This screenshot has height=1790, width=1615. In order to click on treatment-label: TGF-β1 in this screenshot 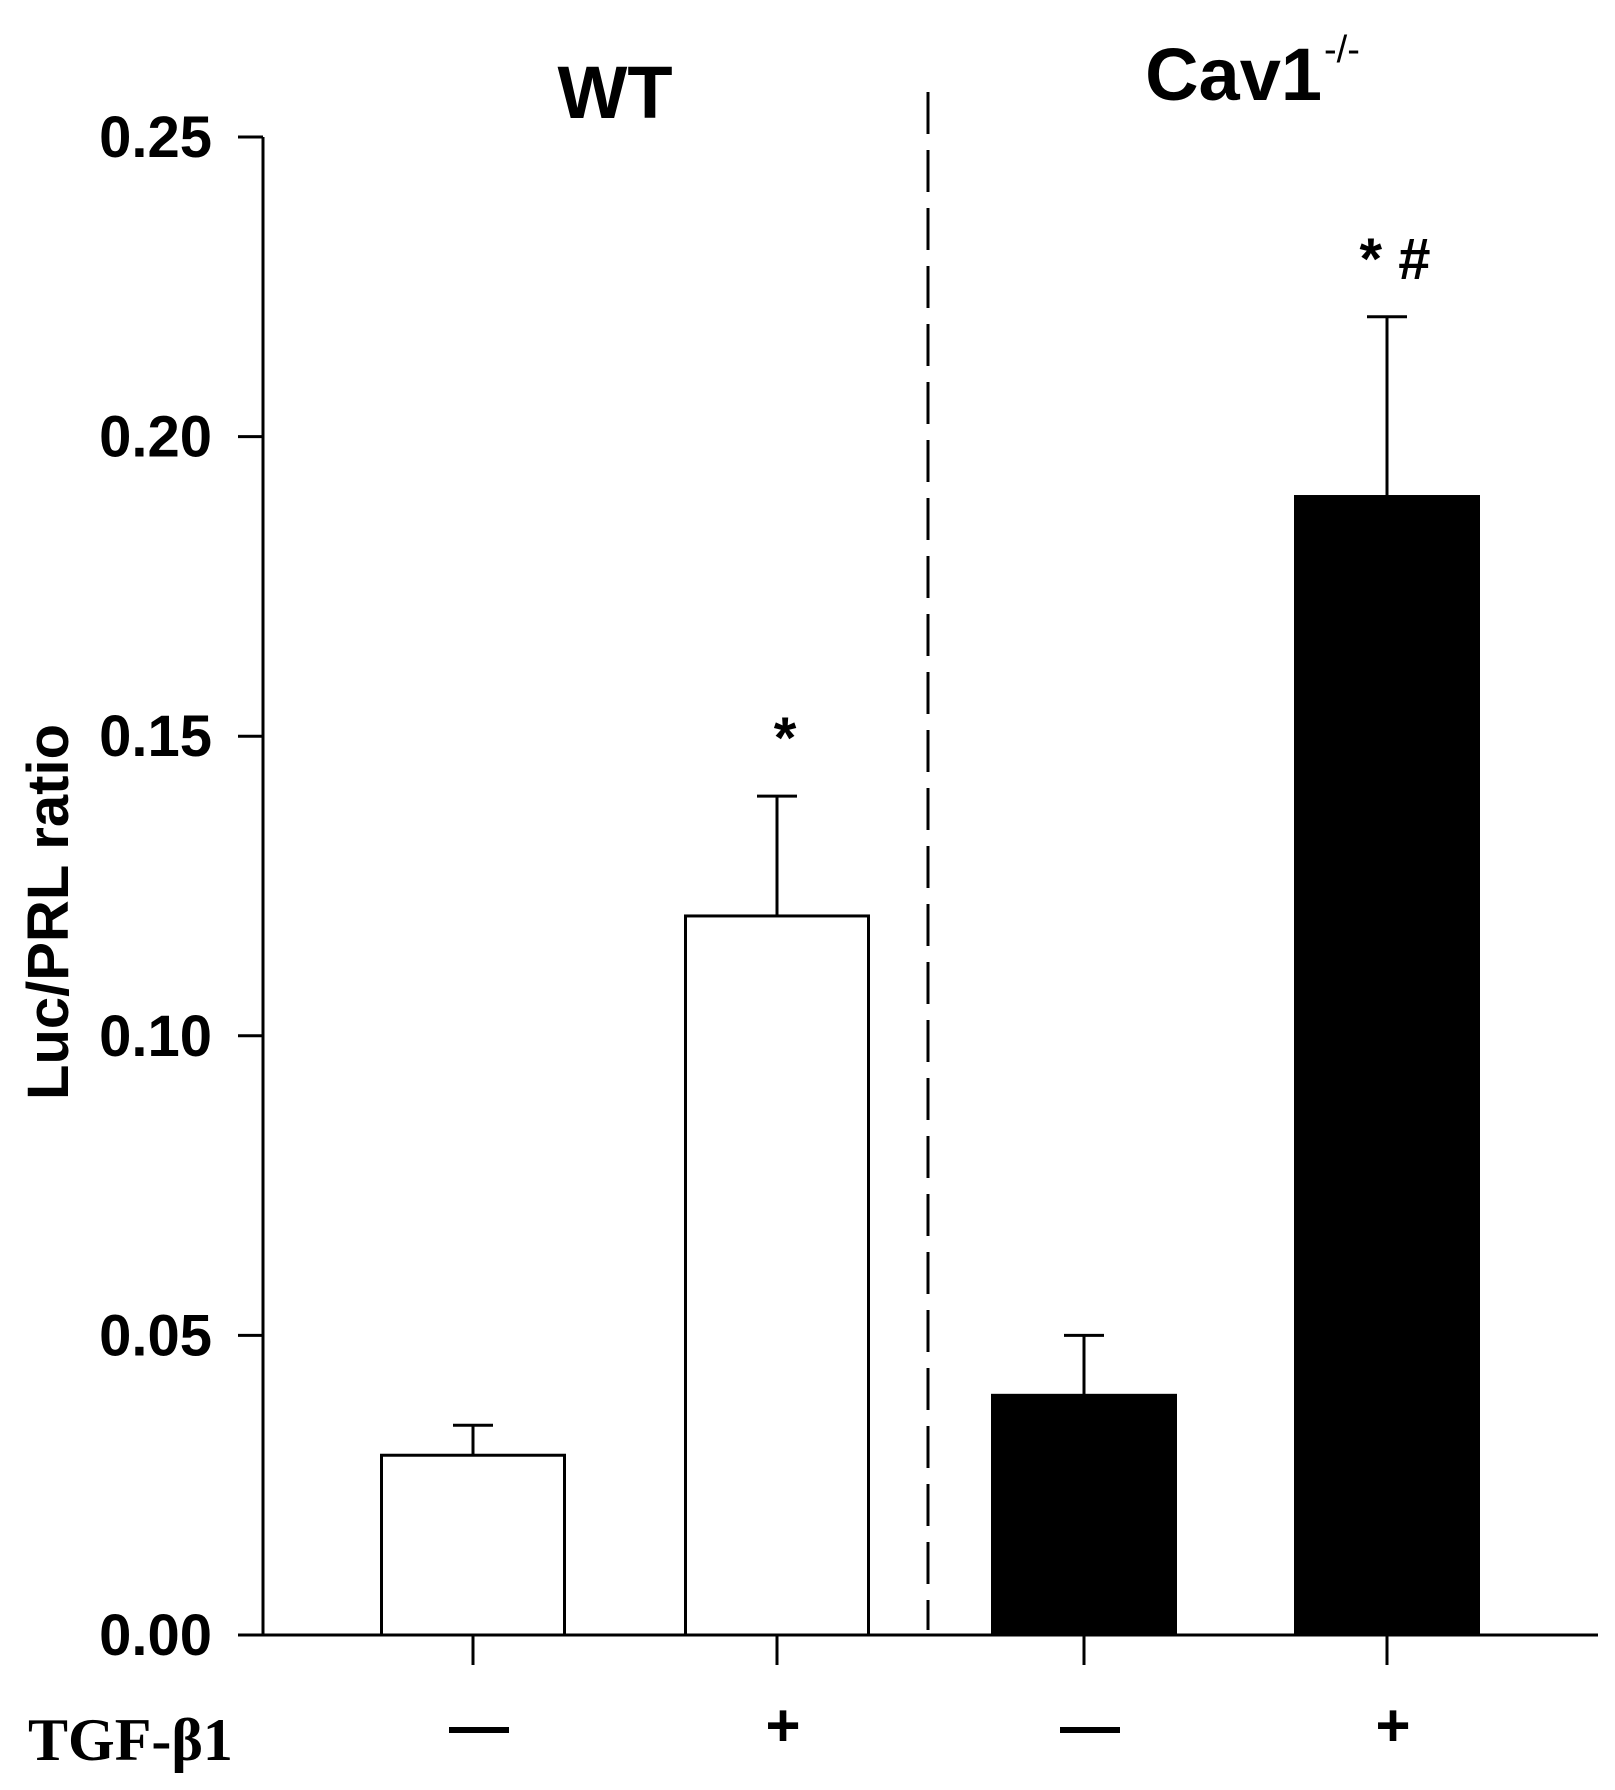, I will do `click(130, 1740)`.